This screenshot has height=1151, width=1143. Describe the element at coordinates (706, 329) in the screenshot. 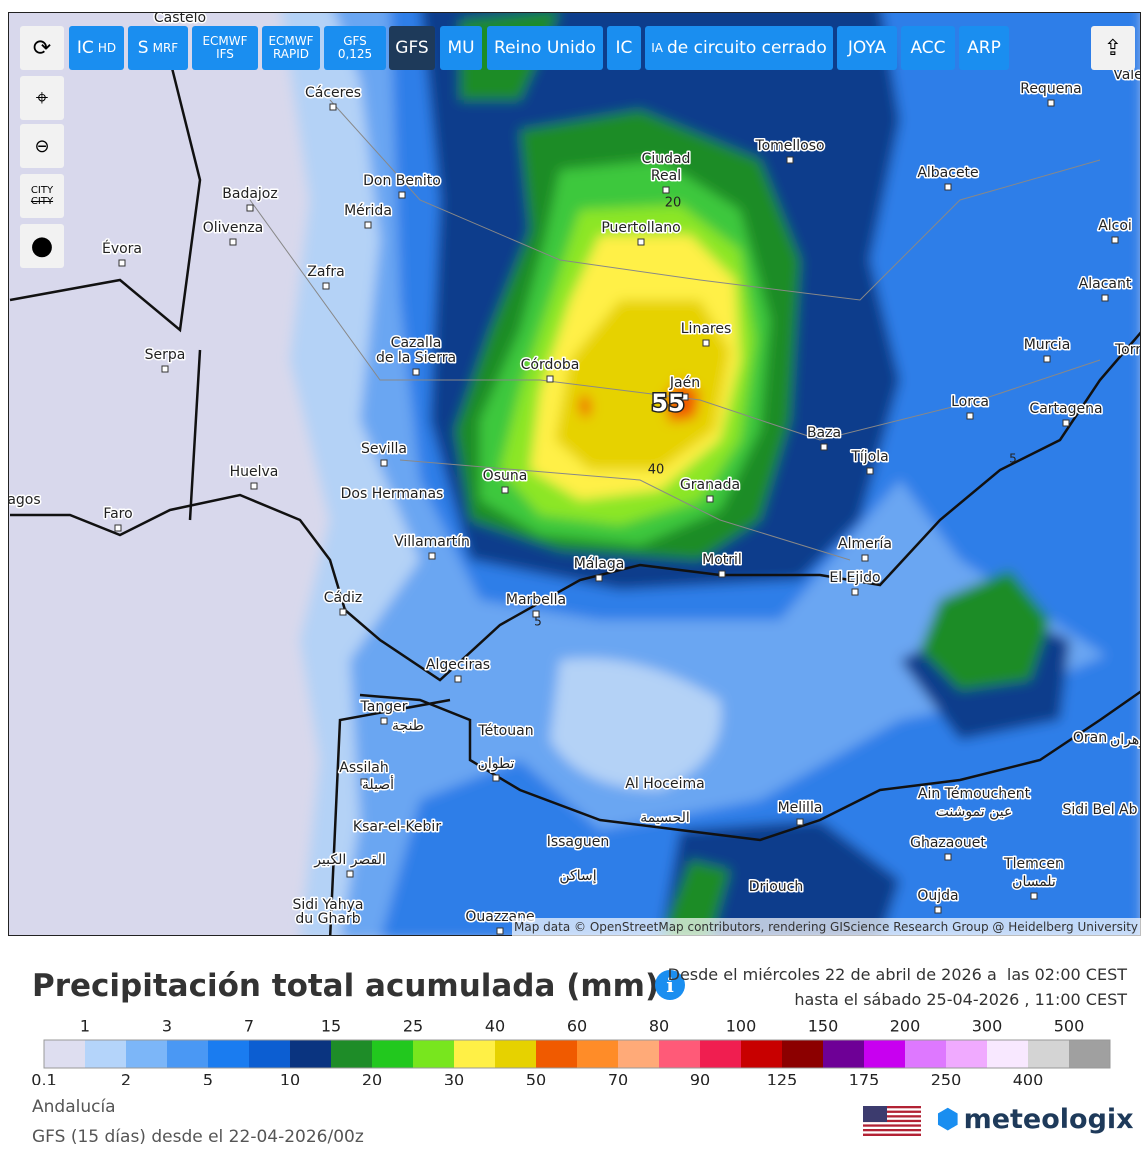

I see `city-label: Linares` at that location.